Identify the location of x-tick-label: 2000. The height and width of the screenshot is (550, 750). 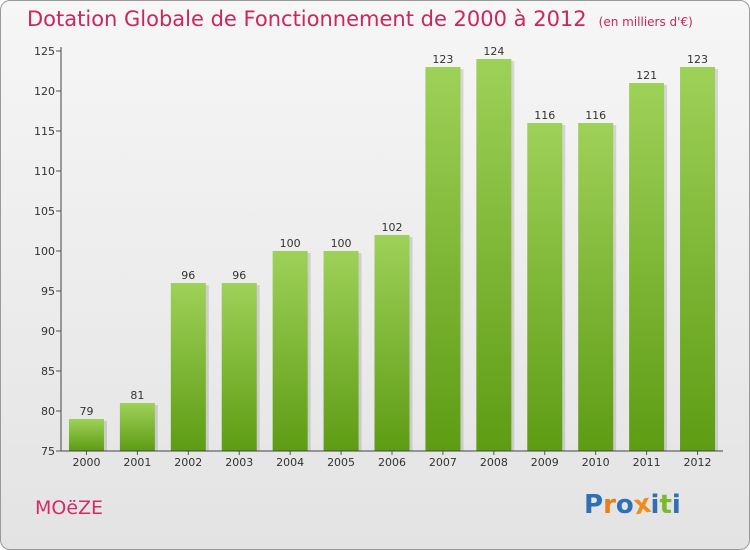
(86, 462).